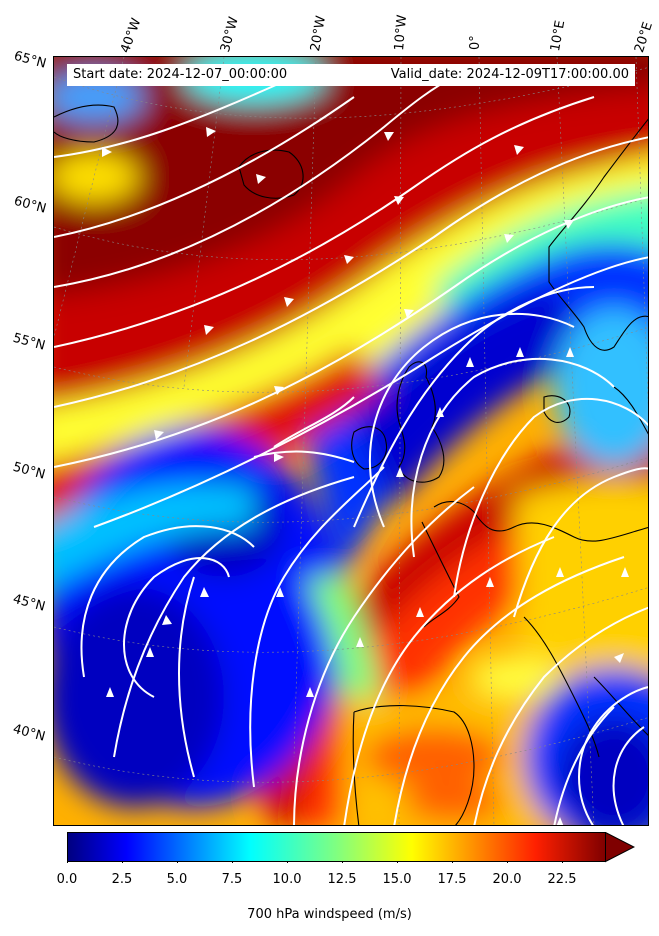 Image resolution: width=659 pixels, height=936 pixels. Describe the element at coordinates (315, 862) in the screenshot. I see `colorbar-ticks` at that location.